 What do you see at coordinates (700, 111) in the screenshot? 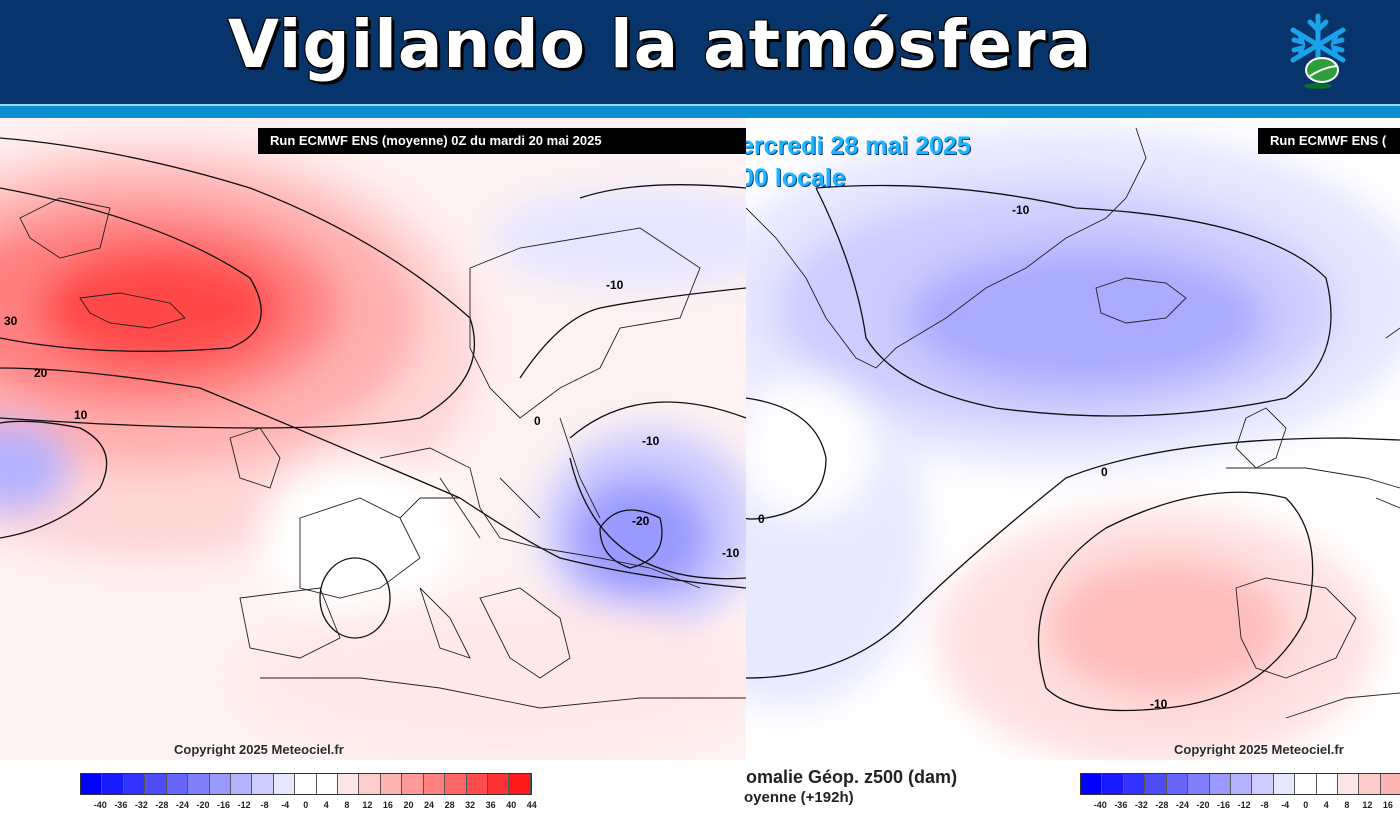
I see `header-stripe` at bounding box center [700, 111].